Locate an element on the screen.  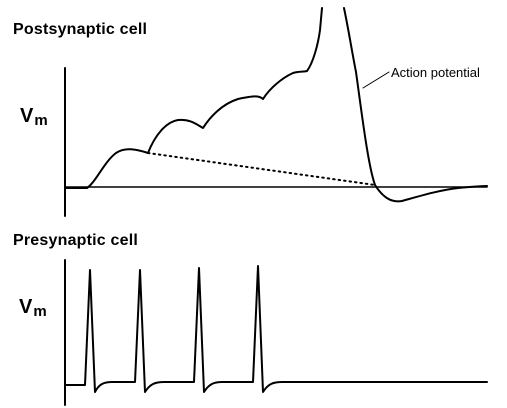
action-potential-repolarization is located at coordinates (415, 105).